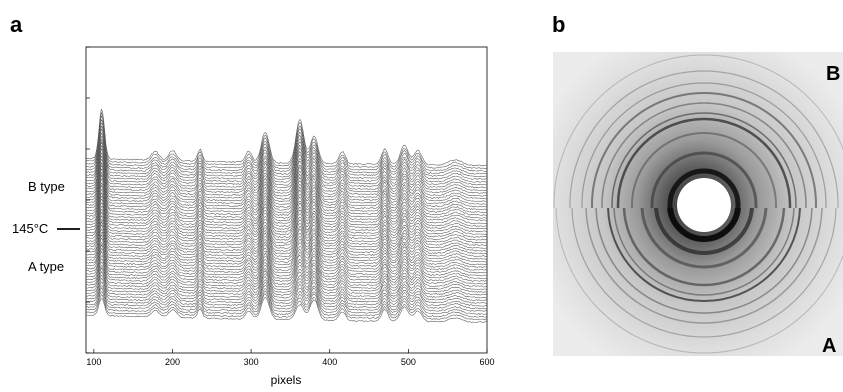  What do you see at coordinates (172, 362) in the screenshot?
I see `x-tick-label: 200` at bounding box center [172, 362].